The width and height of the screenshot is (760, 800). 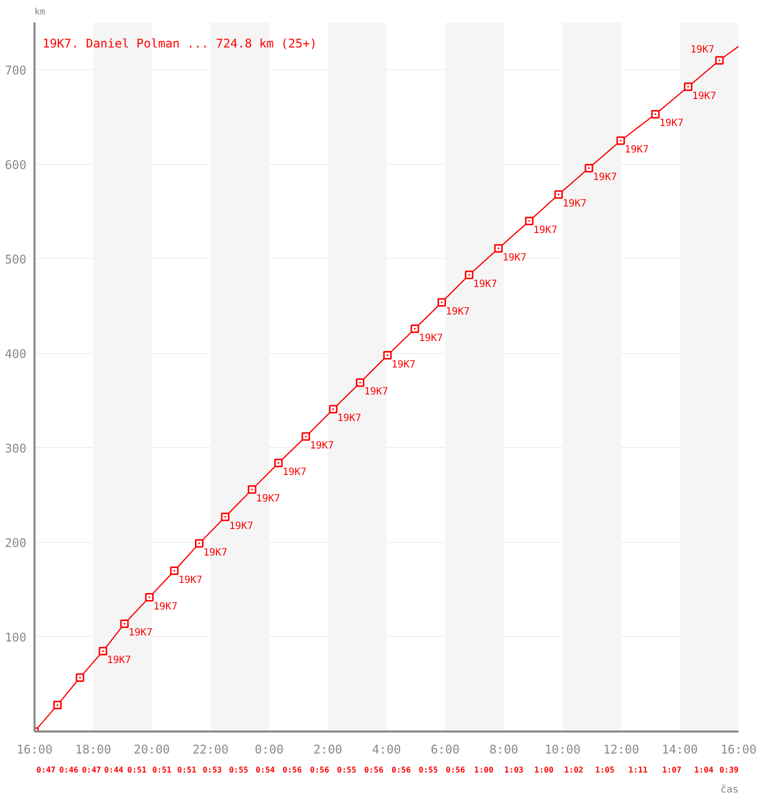 What do you see at coordinates (445, 749) in the screenshot?
I see `x-tick-label: 6:00` at bounding box center [445, 749].